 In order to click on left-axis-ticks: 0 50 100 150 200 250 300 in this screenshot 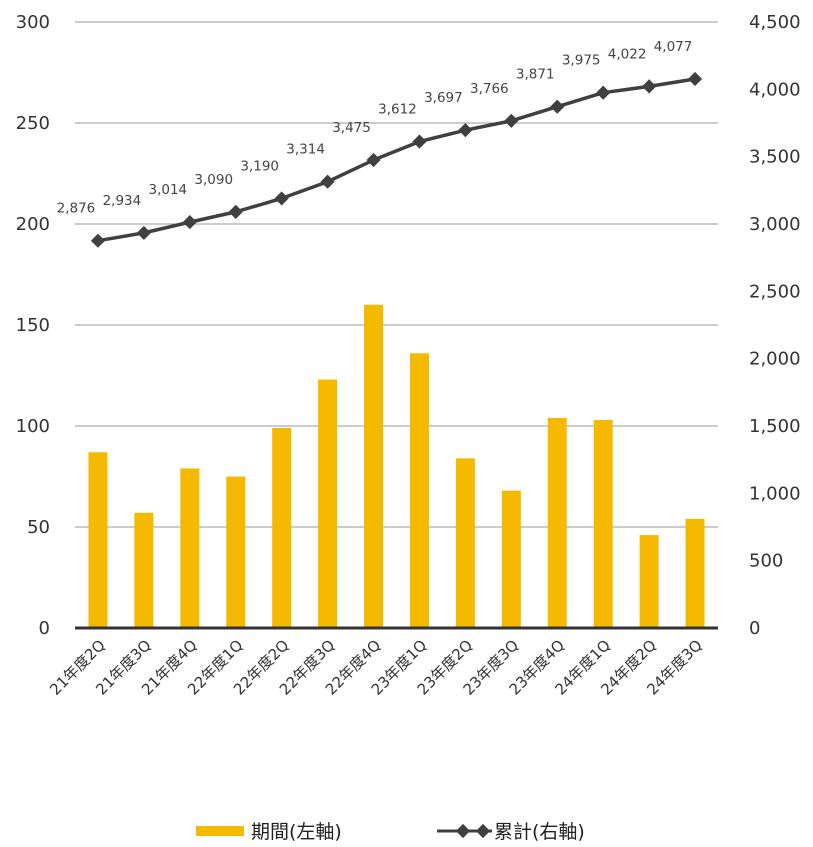, I will do `click(33, 325)`.